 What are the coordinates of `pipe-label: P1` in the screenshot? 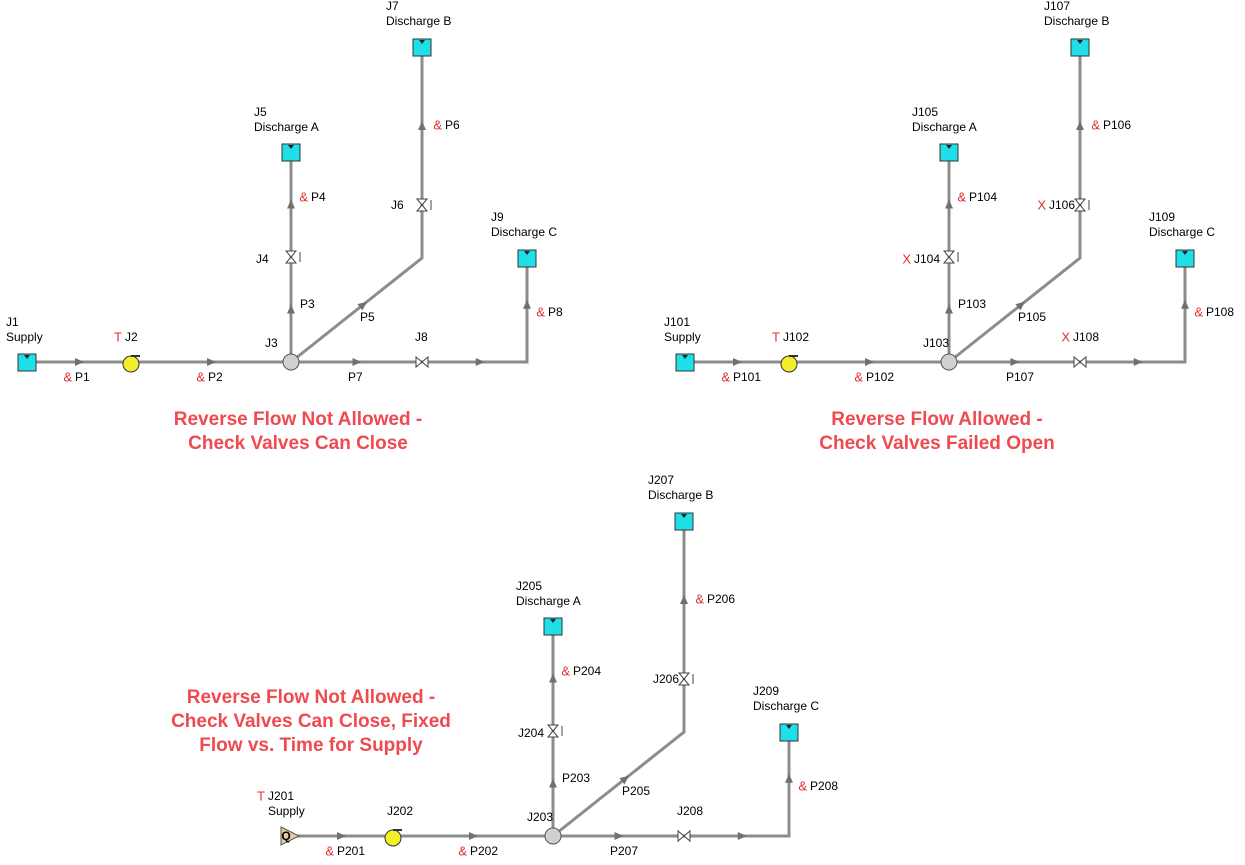 It's located at (82, 377).